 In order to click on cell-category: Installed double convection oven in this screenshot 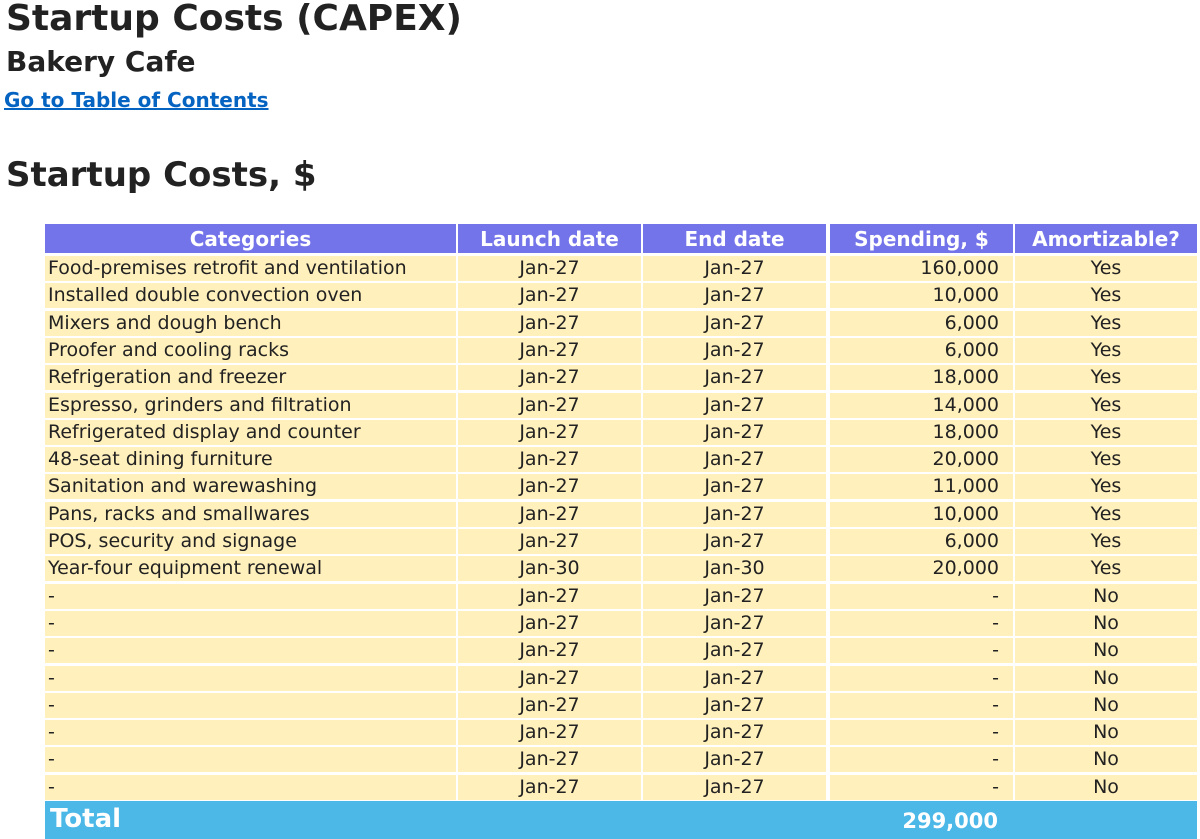, I will do `click(250, 295)`.